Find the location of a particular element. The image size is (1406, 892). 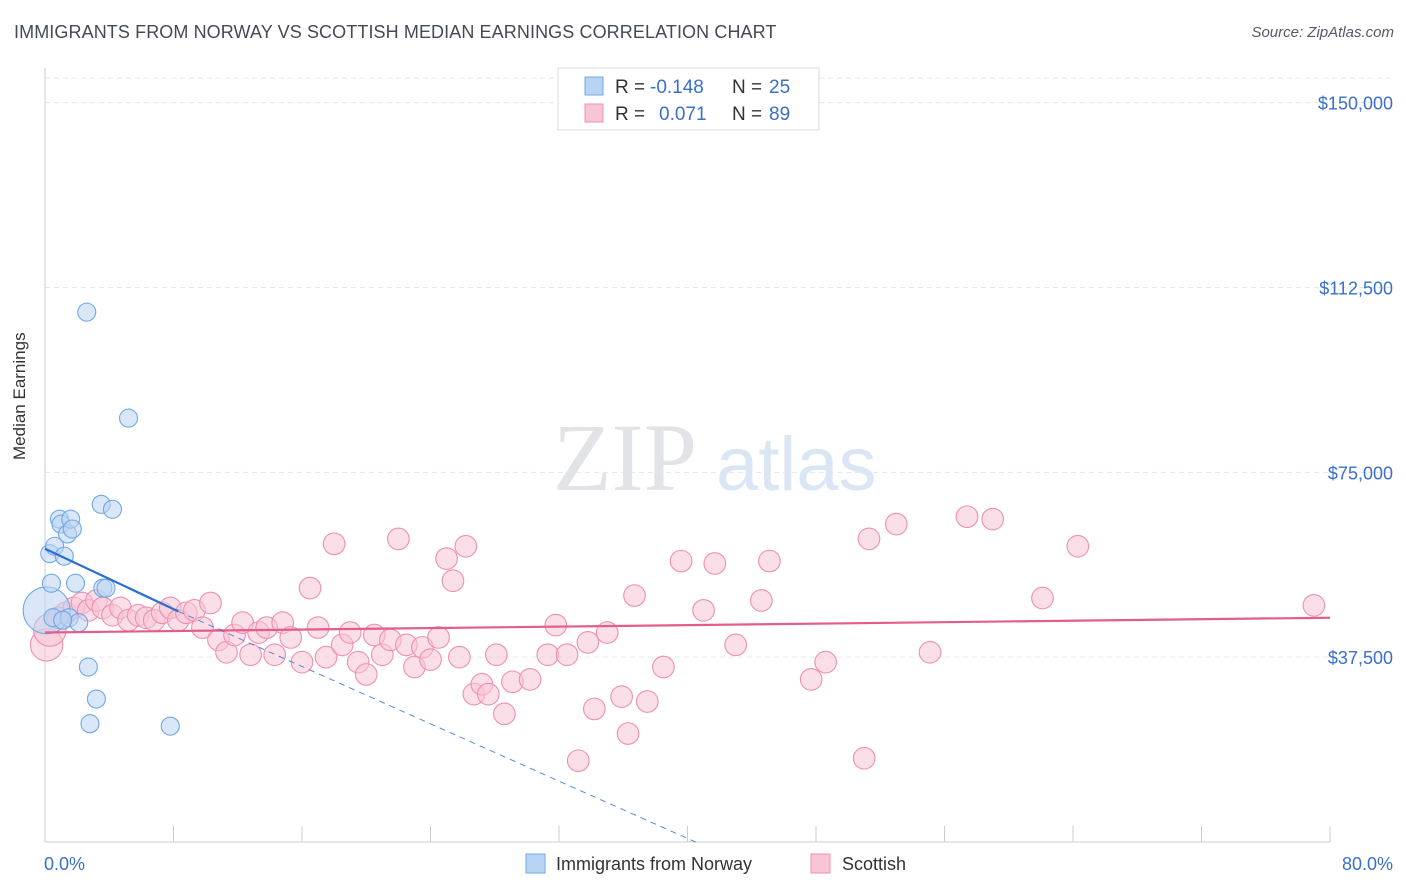

stats-legend-r-value-scottish: 0.071 is located at coordinates (683, 114).